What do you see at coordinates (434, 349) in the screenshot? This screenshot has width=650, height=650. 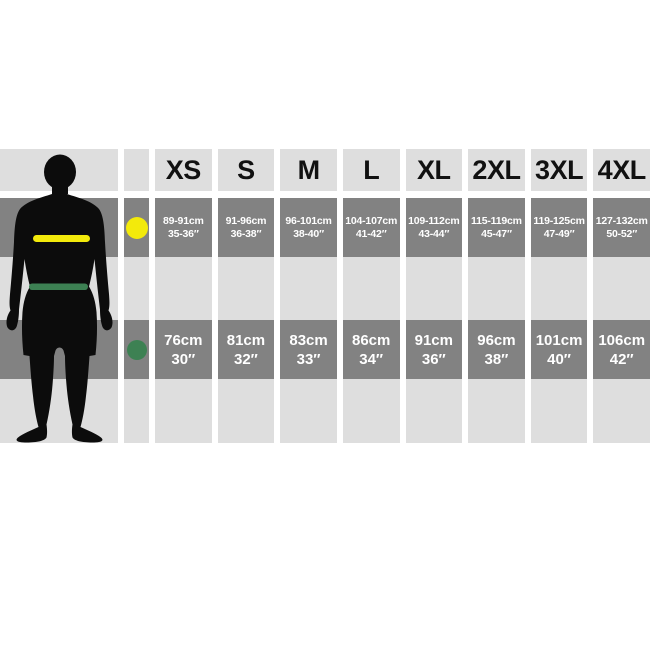 I see `waist-cell-xl: 91cm 36″` at bounding box center [434, 349].